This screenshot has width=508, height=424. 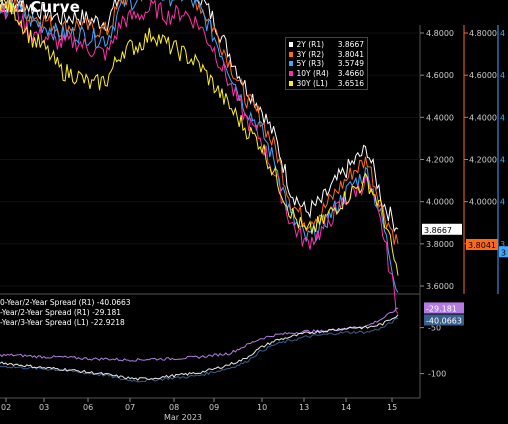 What do you see at coordinates (502, 244) in the screenshot?
I see `y-tick-label: 3` at bounding box center [502, 244].